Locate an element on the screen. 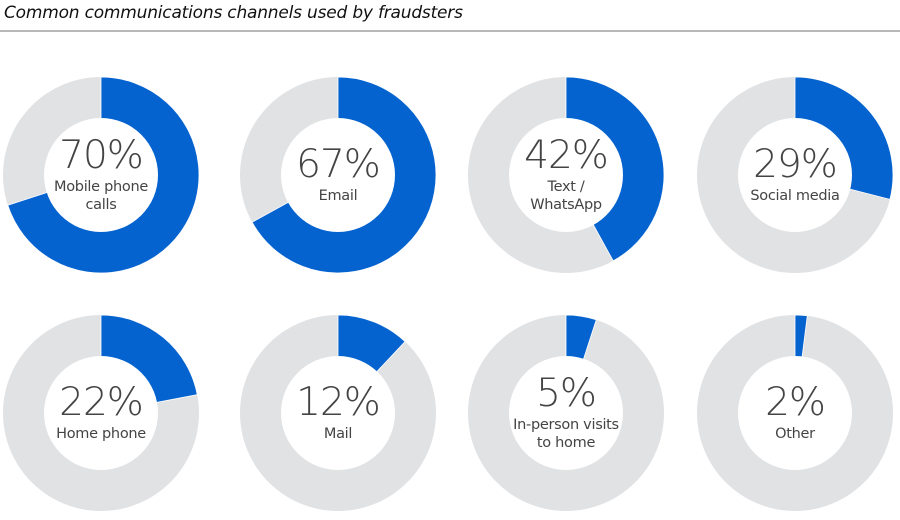 The image size is (900, 520). percent-value: 2% is located at coordinates (795, 402).